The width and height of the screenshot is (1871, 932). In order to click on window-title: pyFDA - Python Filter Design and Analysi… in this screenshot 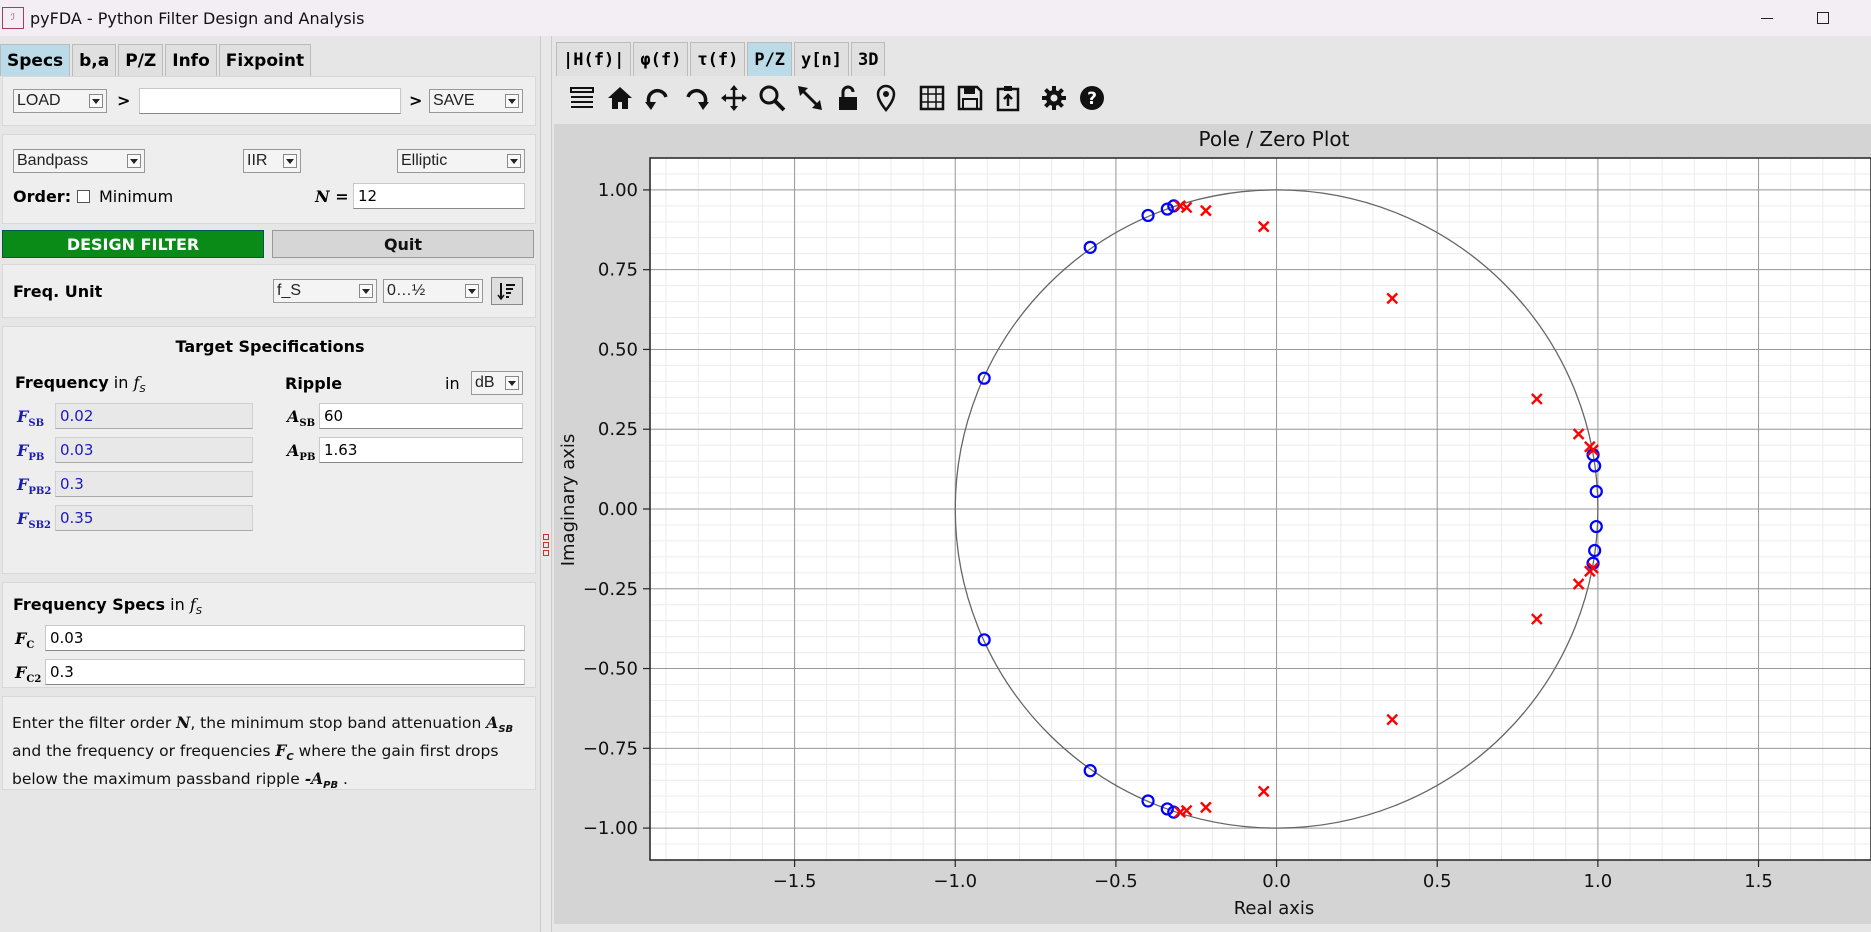, I will do `click(197, 18)`.